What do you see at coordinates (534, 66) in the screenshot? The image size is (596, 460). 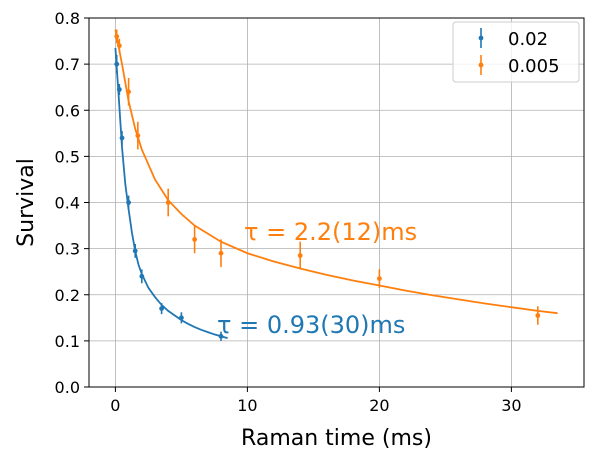 I see `legend-label-0.005: 0.005` at bounding box center [534, 66].